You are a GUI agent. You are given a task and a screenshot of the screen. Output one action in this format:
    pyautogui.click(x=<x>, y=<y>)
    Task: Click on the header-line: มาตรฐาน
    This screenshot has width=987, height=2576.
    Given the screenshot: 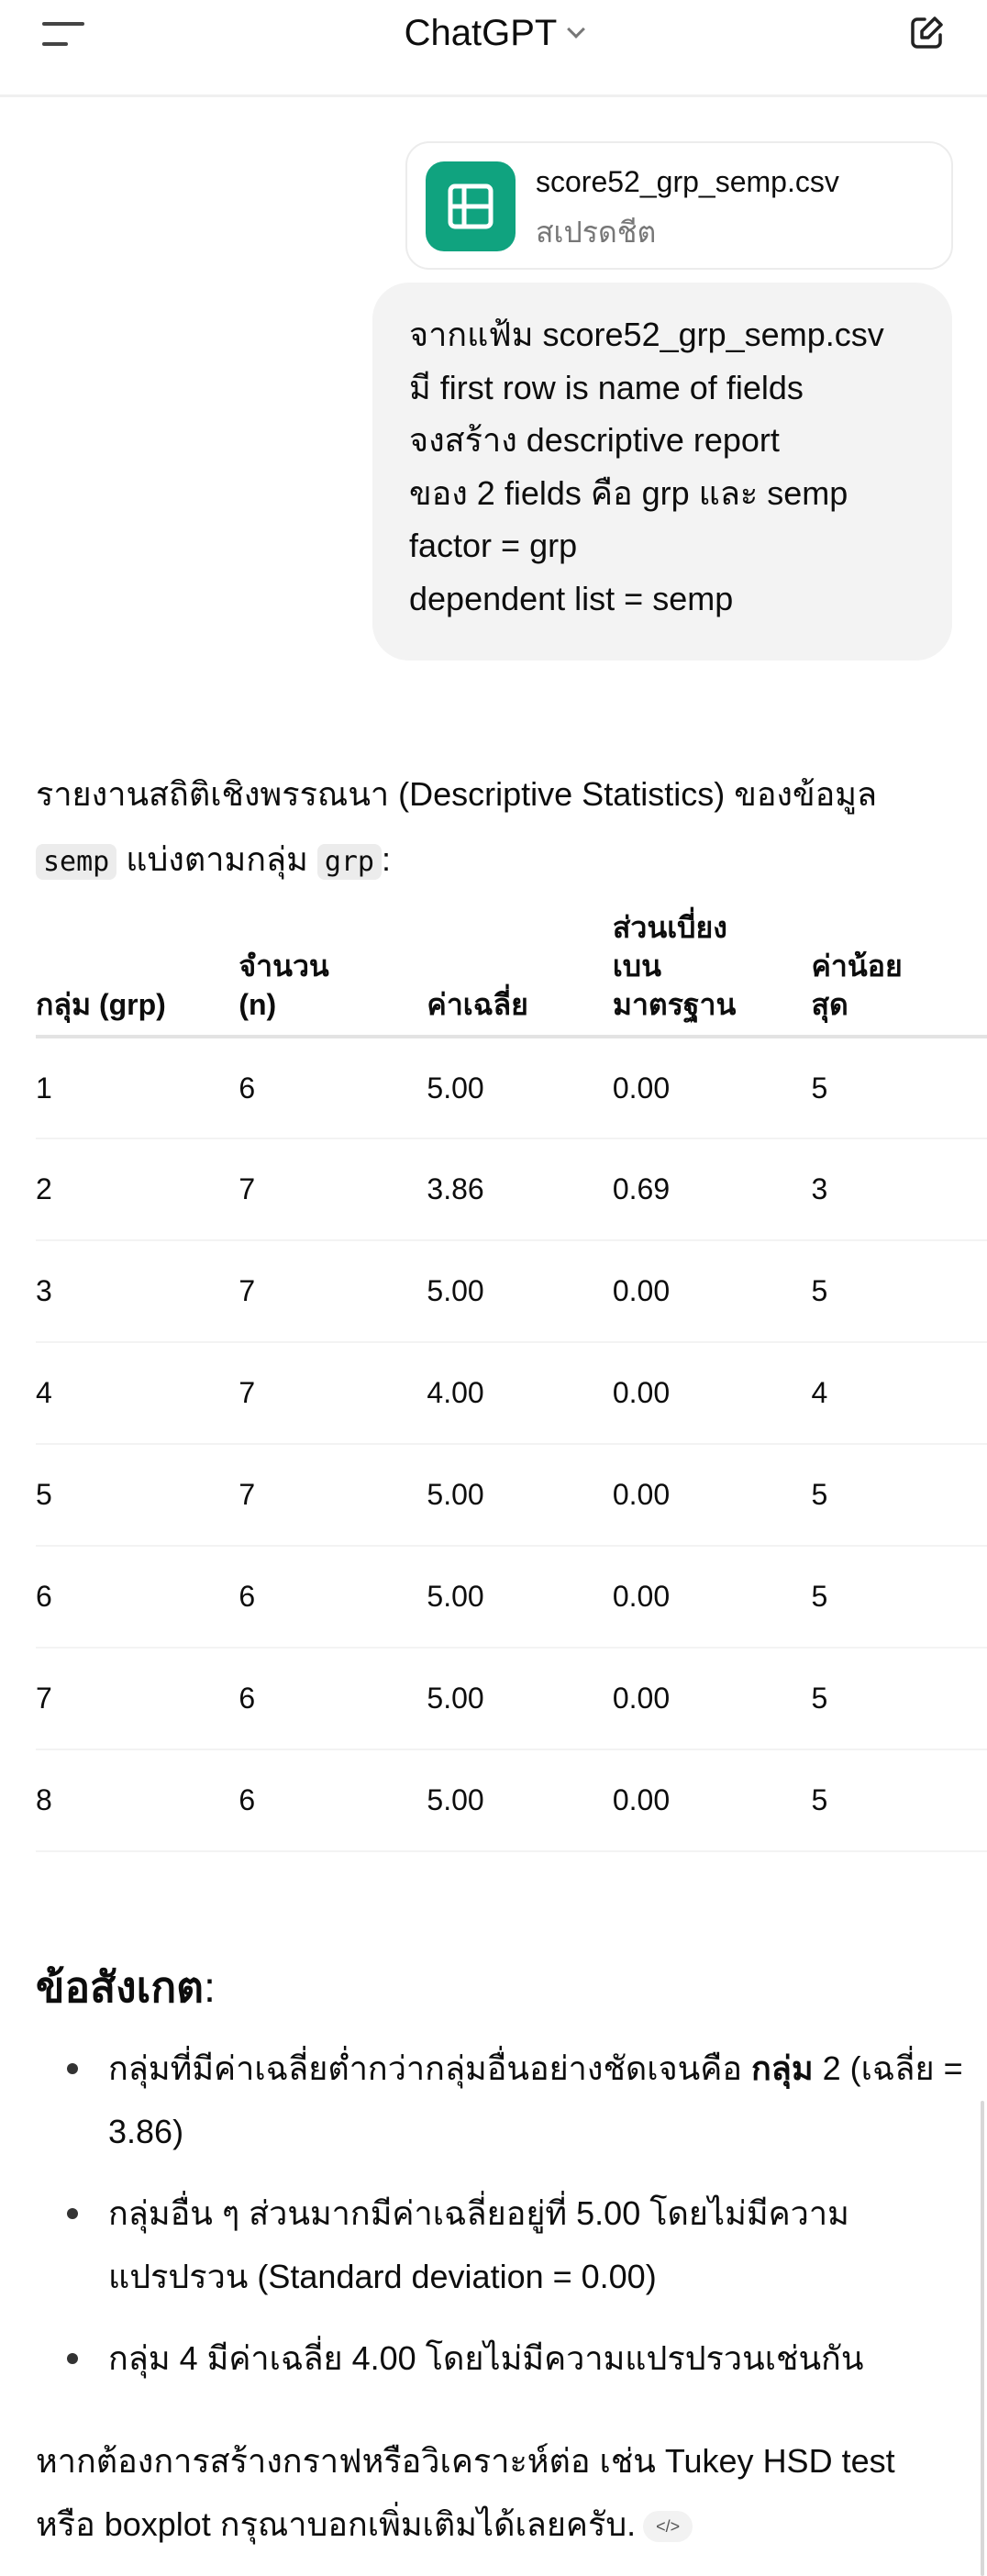 What is the action you would take?
    pyautogui.click(x=674, y=1004)
    